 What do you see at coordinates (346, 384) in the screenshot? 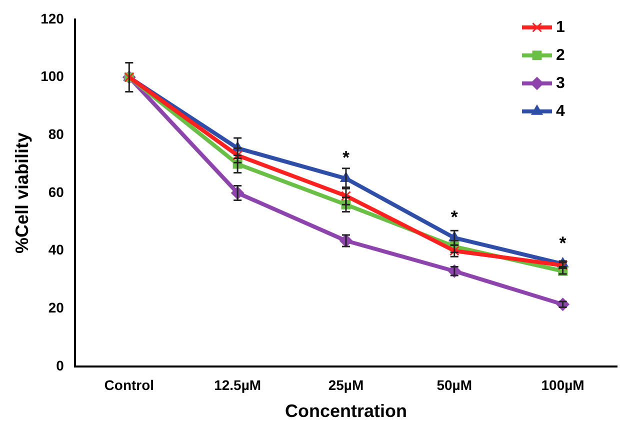
I see `x-tick-label: 25µM` at bounding box center [346, 384].